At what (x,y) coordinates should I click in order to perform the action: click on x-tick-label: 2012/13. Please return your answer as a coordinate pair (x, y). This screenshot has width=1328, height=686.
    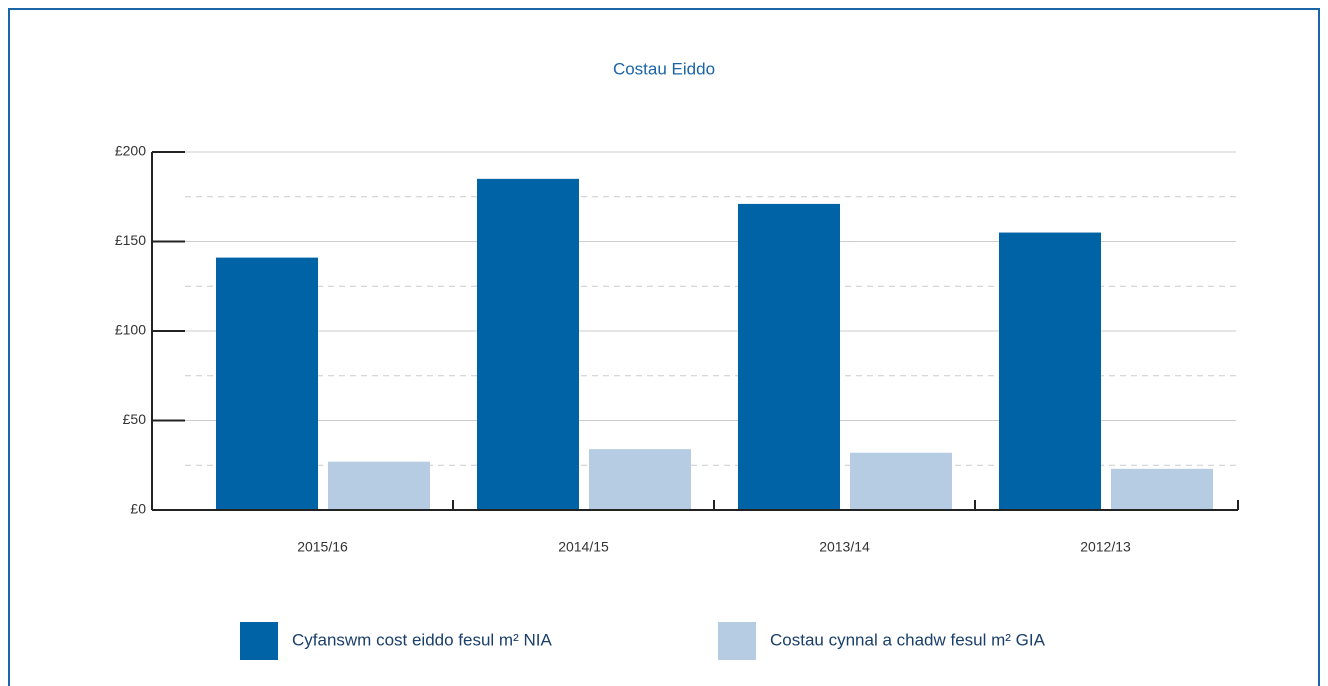
    Looking at the image, I should click on (1105, 547).